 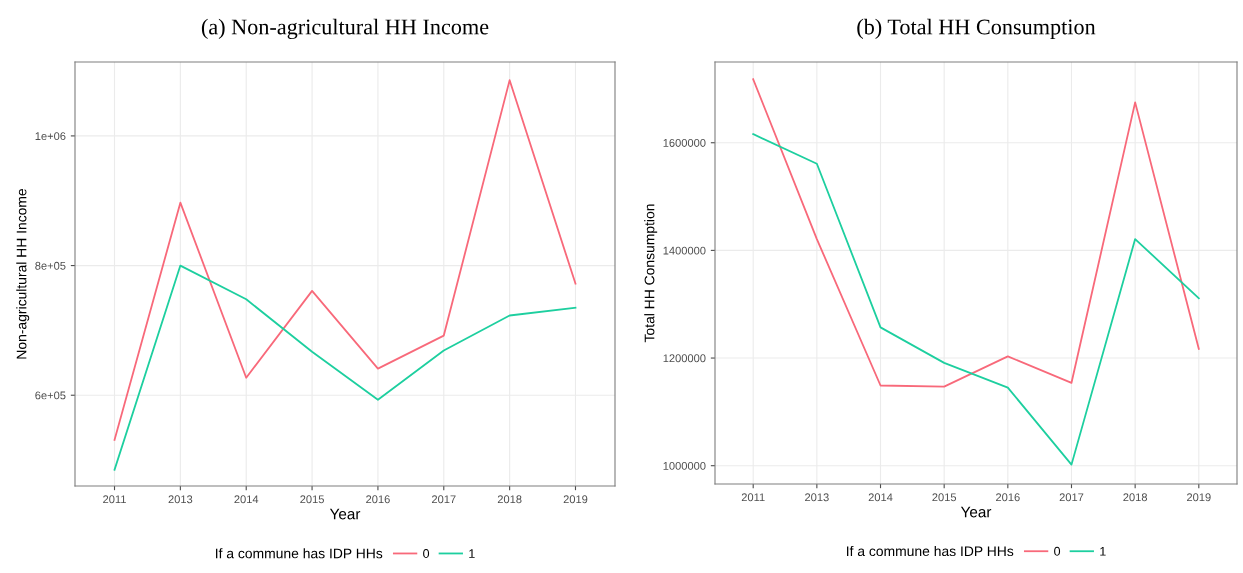 I want to click on y-tick-label: 1000000, so click(x=684, y=465).